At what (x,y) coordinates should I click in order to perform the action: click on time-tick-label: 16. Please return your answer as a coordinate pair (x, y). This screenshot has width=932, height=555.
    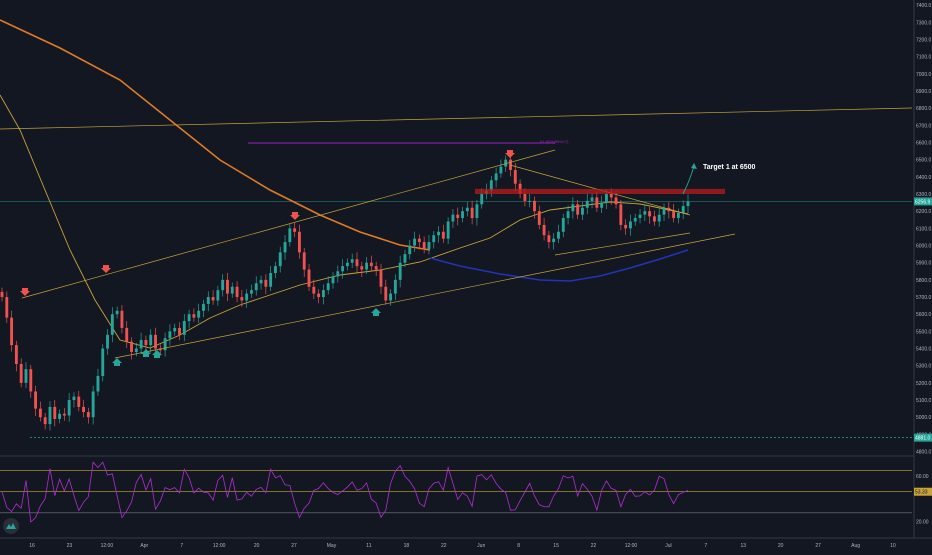
    Looking at the image, I should click on (32, 546).